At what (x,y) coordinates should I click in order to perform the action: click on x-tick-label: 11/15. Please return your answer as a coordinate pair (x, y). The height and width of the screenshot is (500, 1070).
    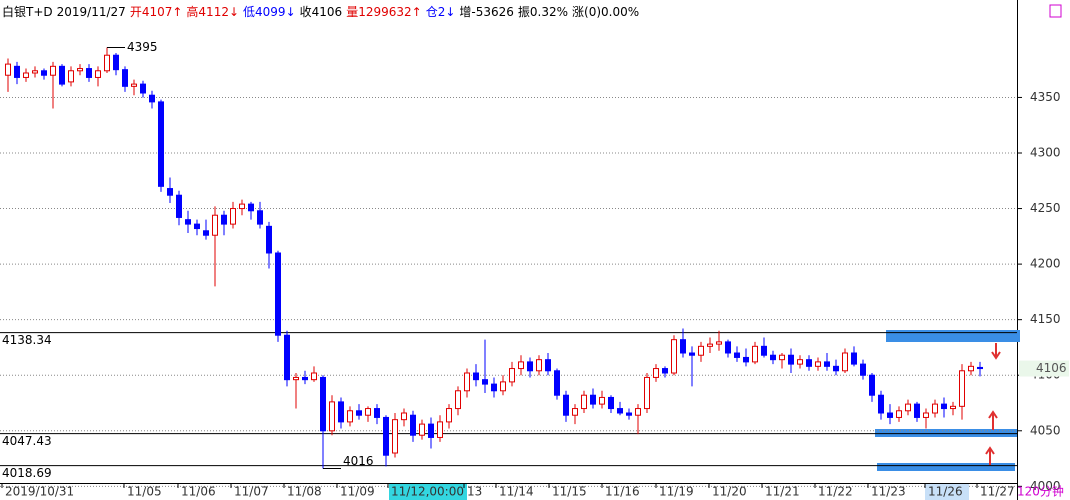
    Looking at the image, I should click on (569, 492).